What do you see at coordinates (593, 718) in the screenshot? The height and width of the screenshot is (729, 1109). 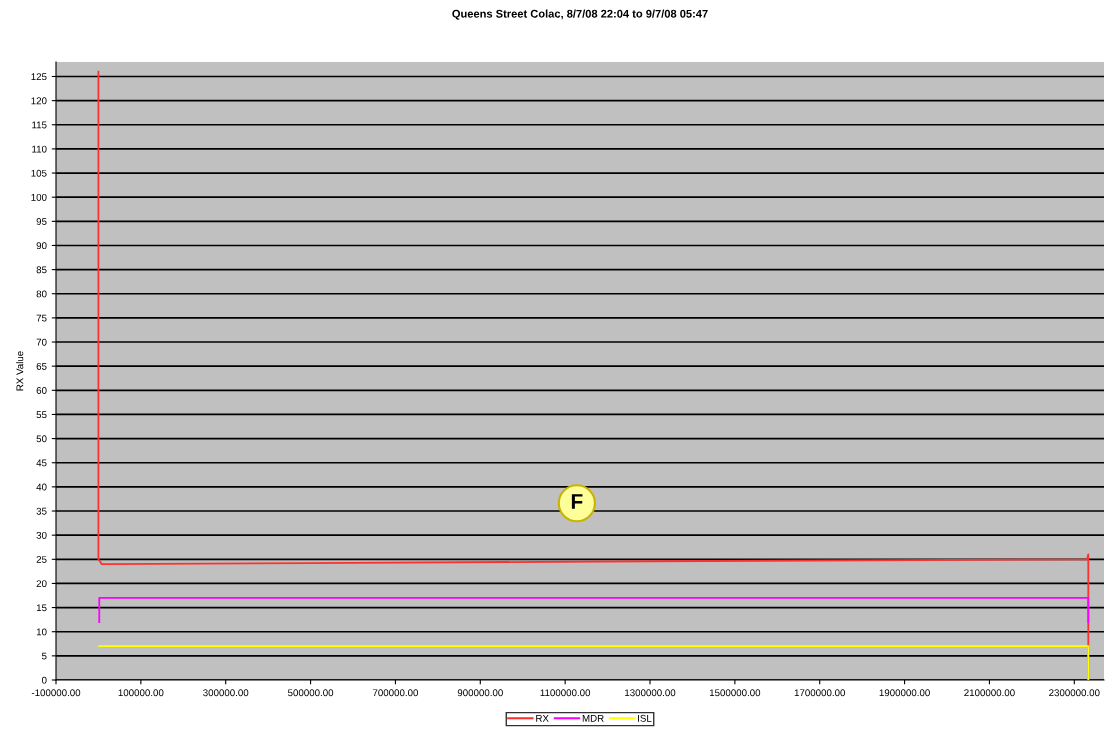 I see `legend-label: MDR` at bounding box center [593, 718].